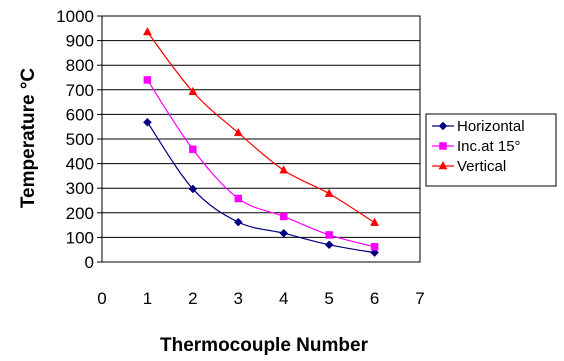 Image resolution: width=564 pixels, height=361 pixels. I want to click on y-tick-label: 500, so click(80, 139).